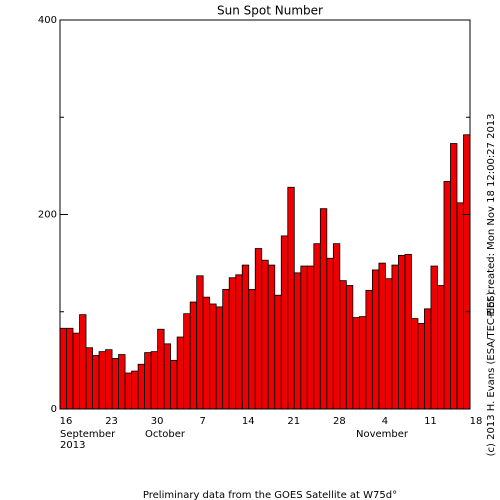 The width and height of the screenshot is (500, 500). Describe the element at coordinates (430, 421) in the screenshot. I see `x-tick-label: 11` at that location.